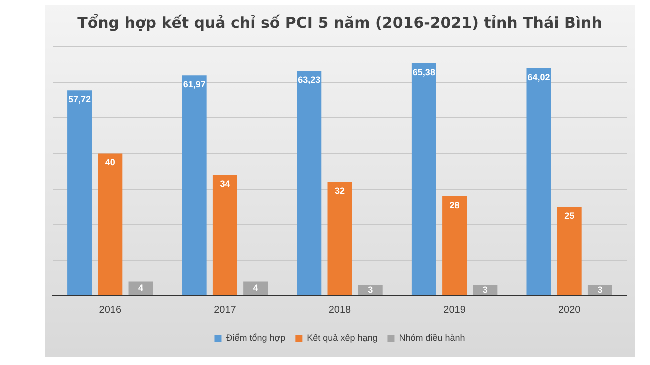  What do you see at coordinates (539, 77) in the screenshot?
I see `data-label: 64,02` at bounding box center [539, 77].